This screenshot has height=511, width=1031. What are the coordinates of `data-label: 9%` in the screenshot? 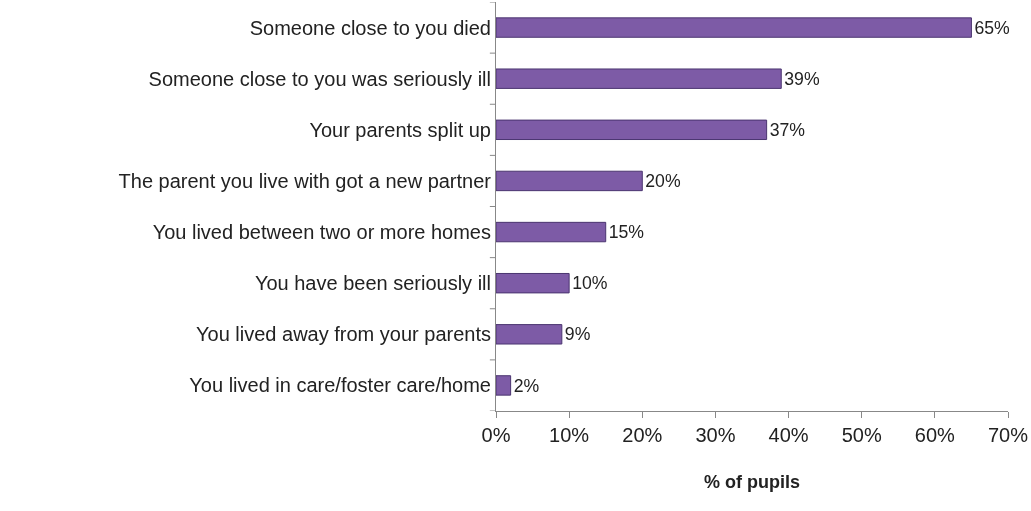 It's located at (577, 334).